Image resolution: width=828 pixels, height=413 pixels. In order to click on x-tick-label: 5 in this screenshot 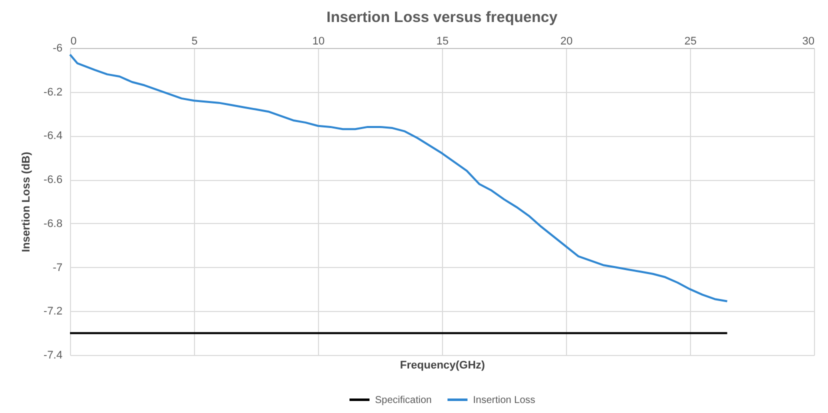, I will do `click(194, 42)`.